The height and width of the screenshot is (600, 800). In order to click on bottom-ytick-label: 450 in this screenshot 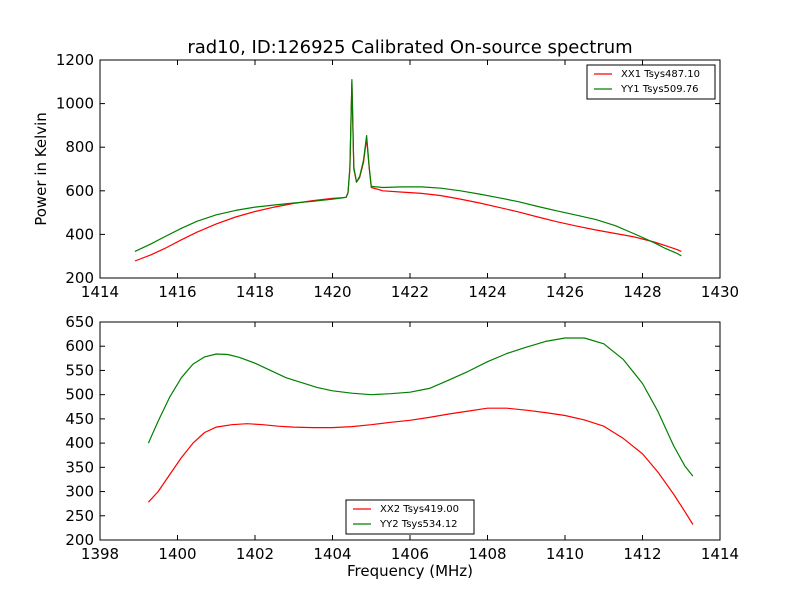, I will do `click(79, 419)`.